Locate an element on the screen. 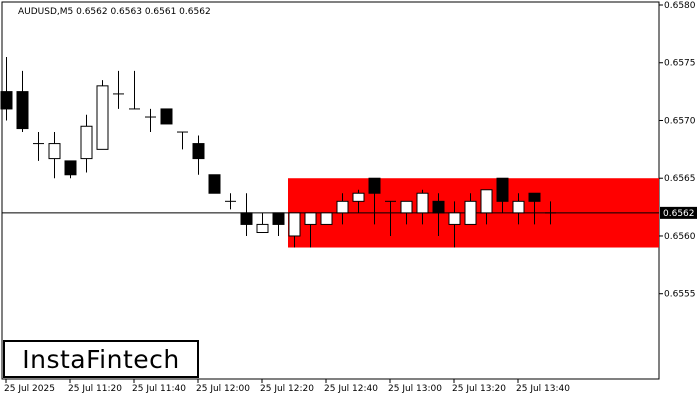  current-price-tag is located at coordinates (678, 212).